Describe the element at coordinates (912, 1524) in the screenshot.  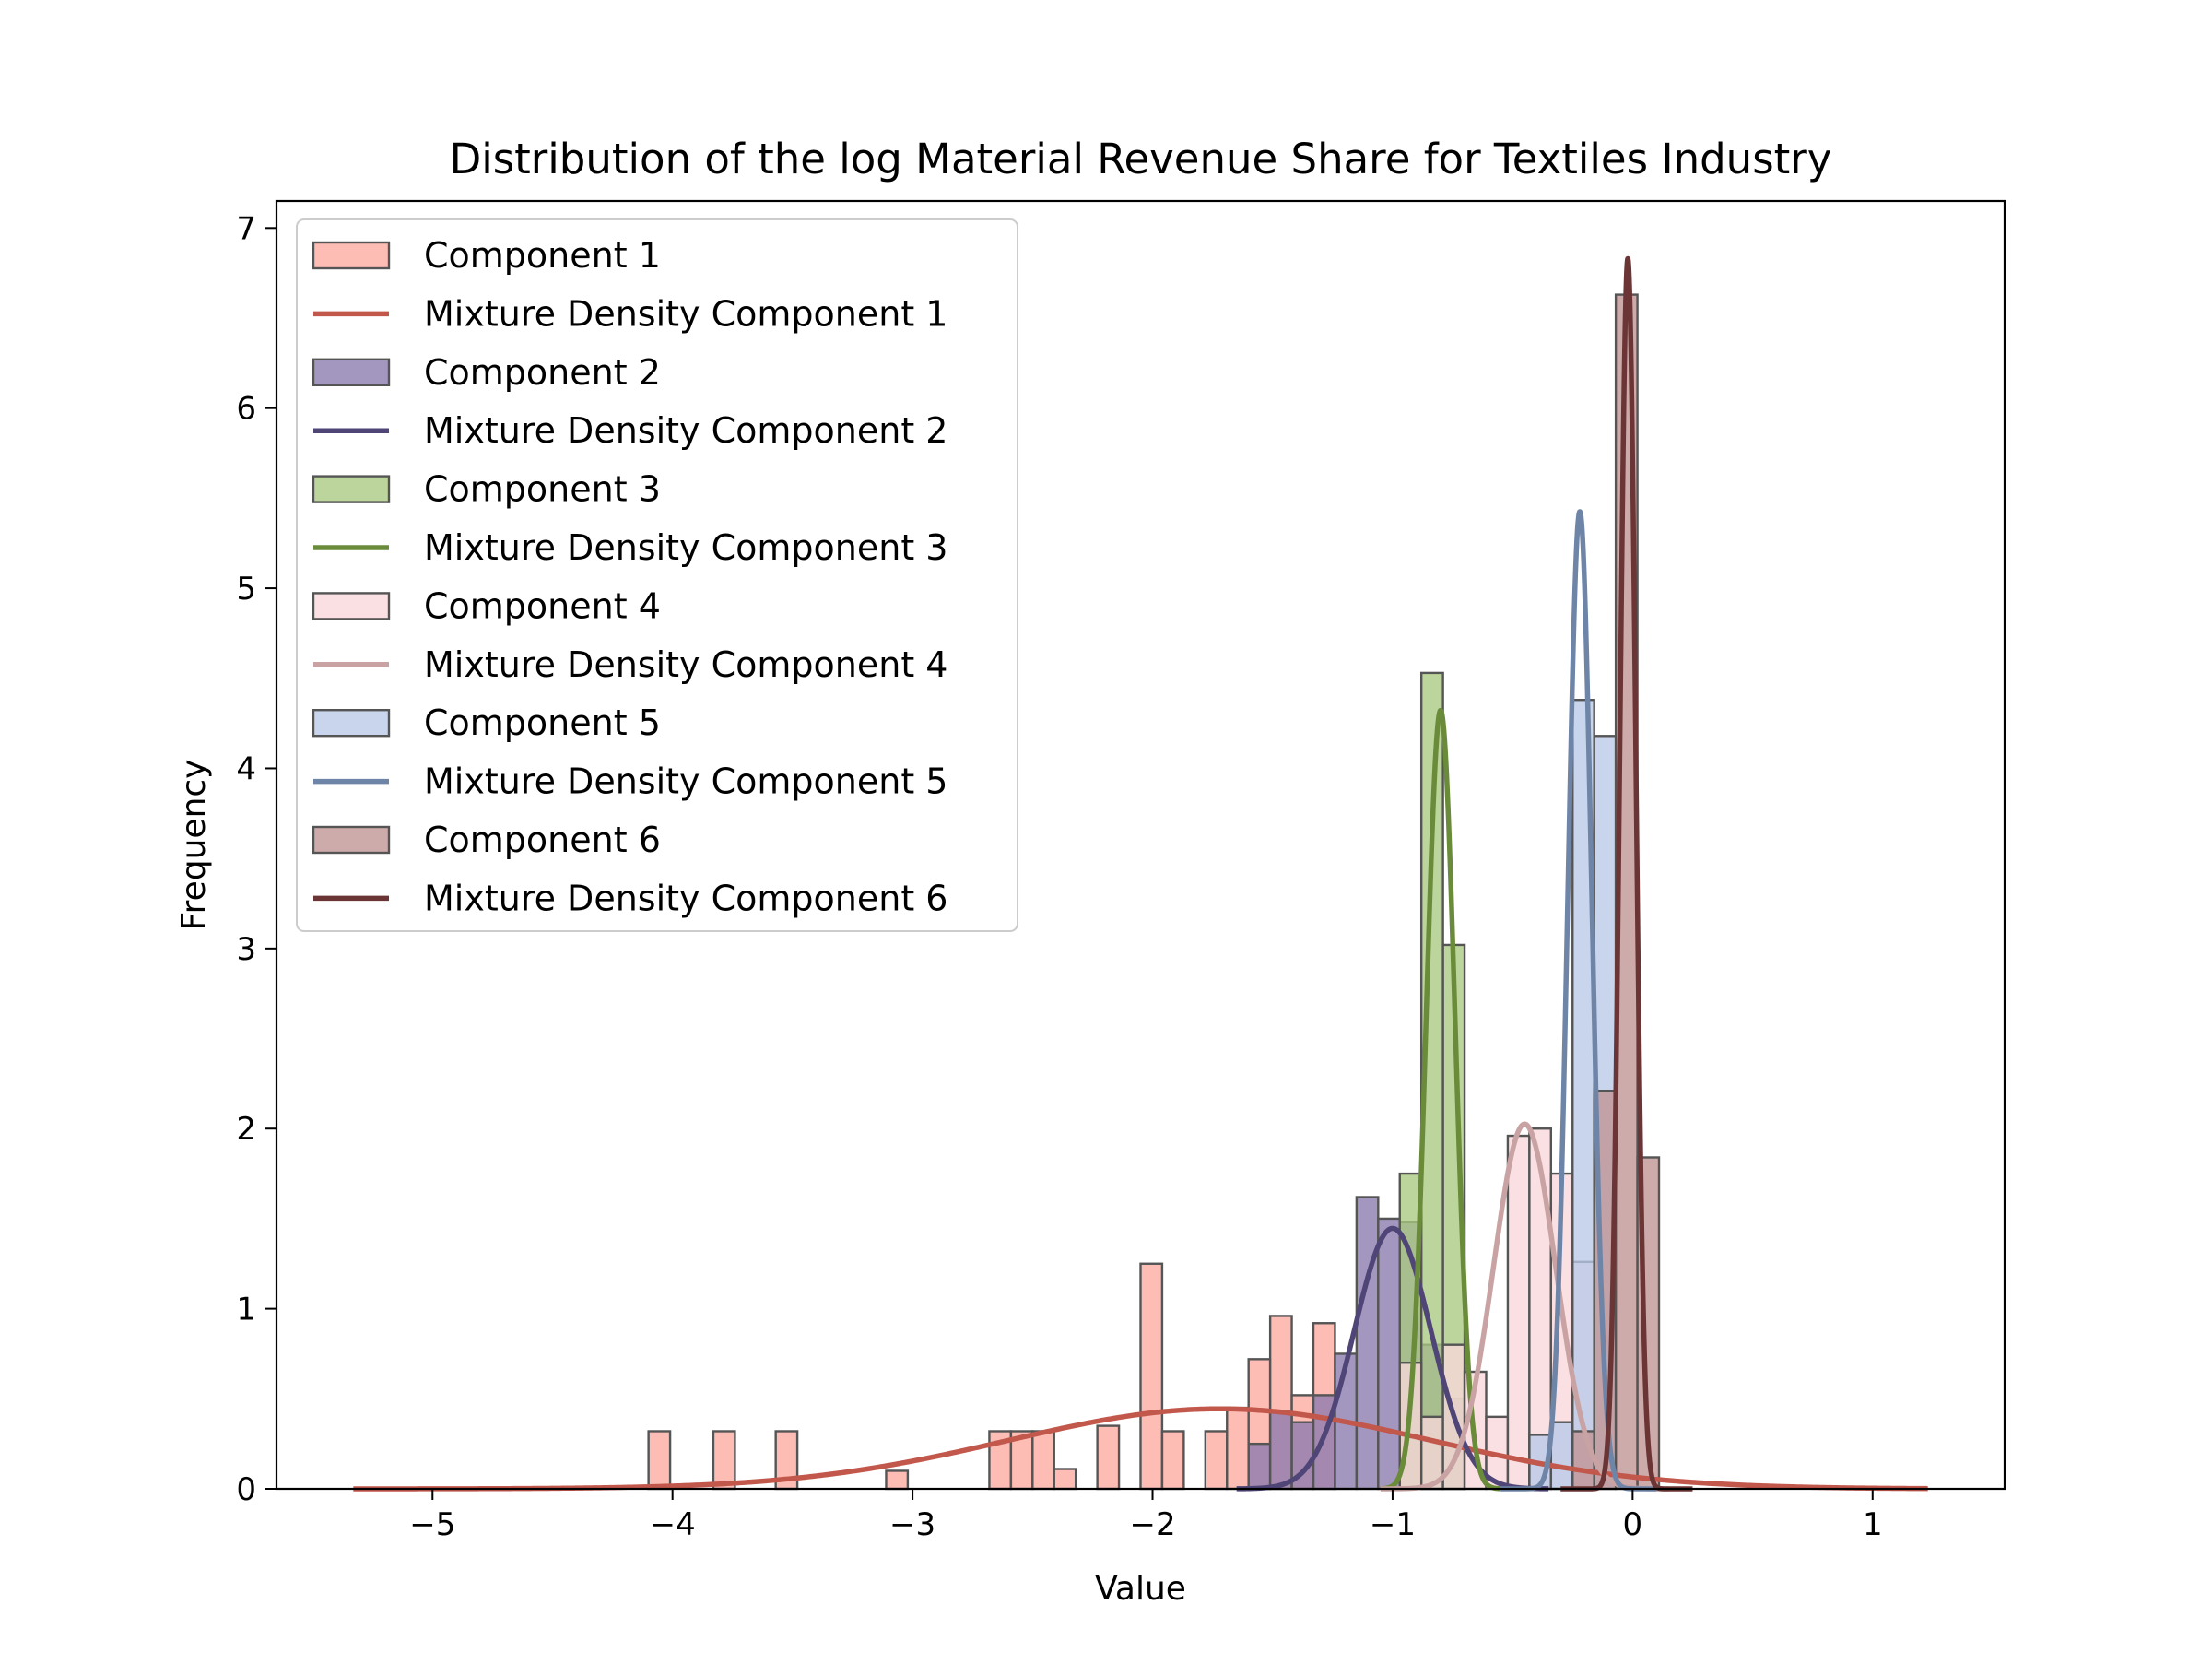
I see `x-tick-label: −3` at that location.